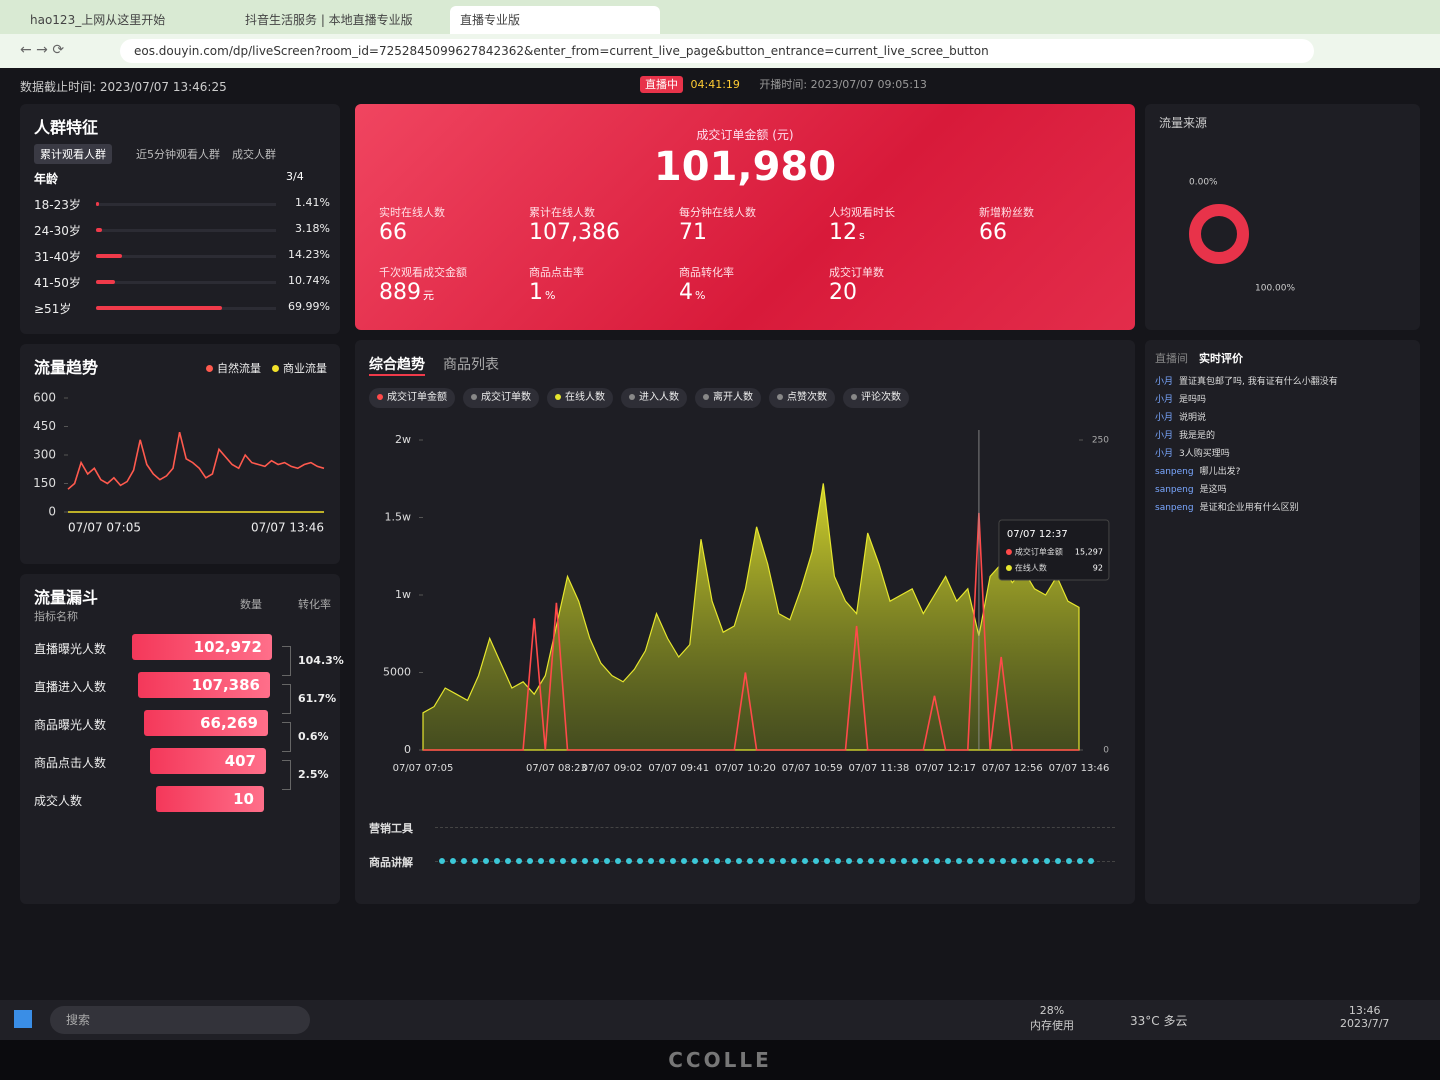 Image resolution: width=1440 pixels, height=1080 pixels. Describe the element at coordinates (98, 20) in the screenshot. I see `browser-tab: hao123_上网从这里开始` at that location.